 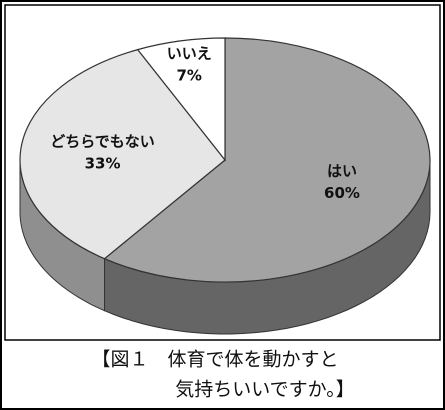 I want to click on value-label: 60%, so click(x=342, y=193).